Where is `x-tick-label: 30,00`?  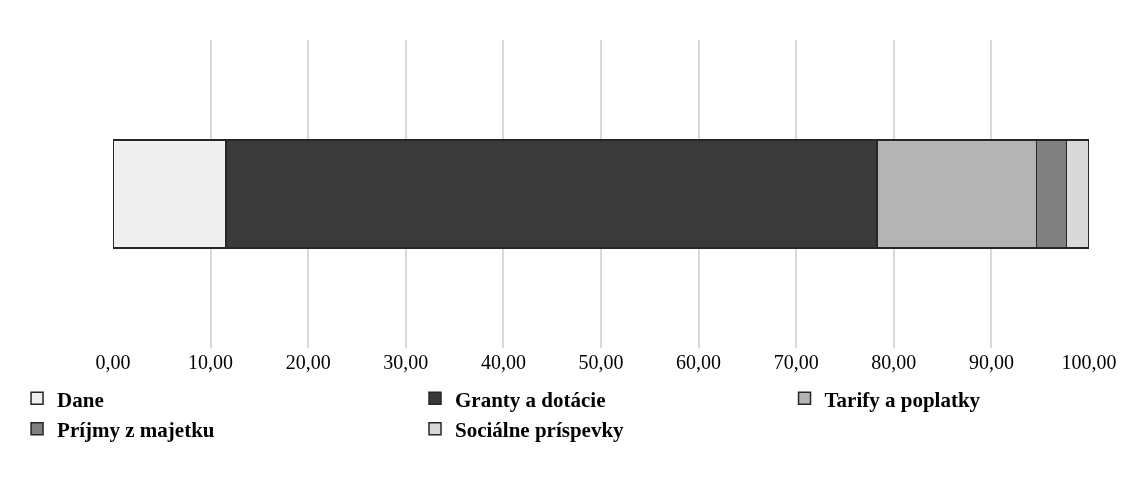
x-tick-label: 30,00 is located at coordinates (406, 362).